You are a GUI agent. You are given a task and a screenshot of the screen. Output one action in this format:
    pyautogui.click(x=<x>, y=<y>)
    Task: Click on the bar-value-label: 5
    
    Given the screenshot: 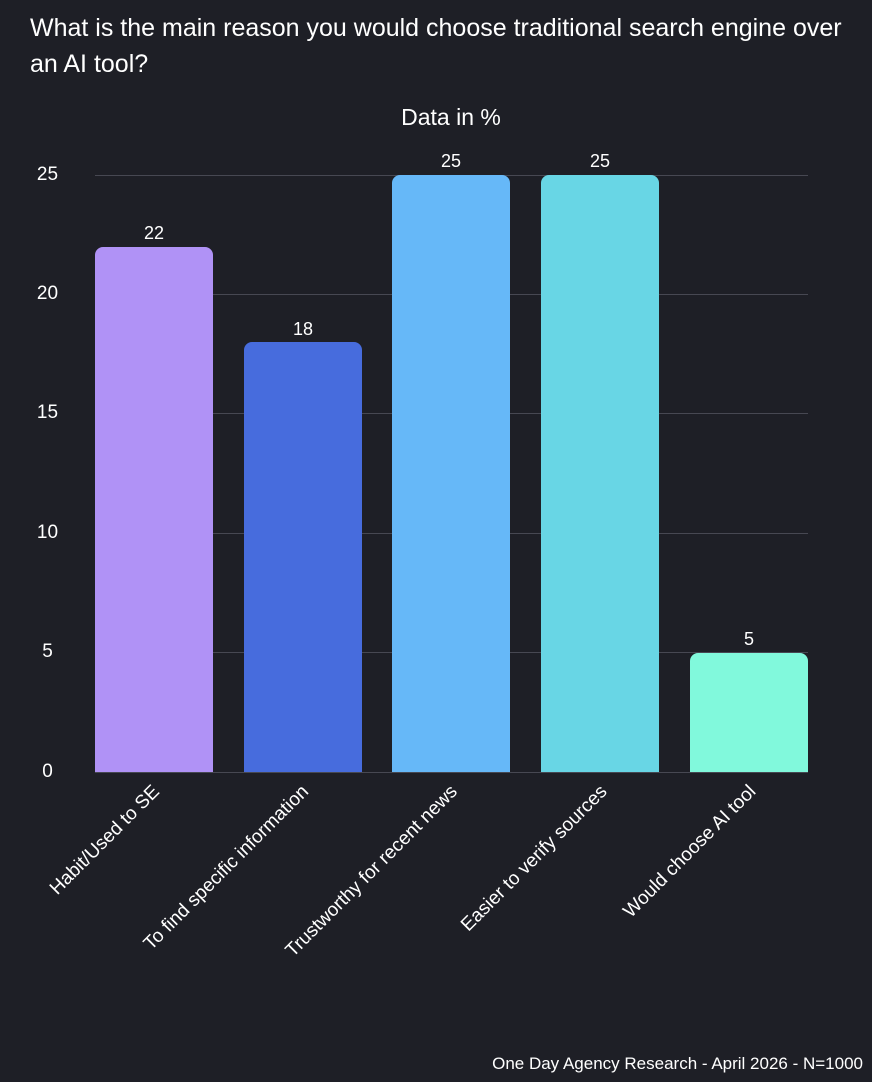 What is the action you would take?
    pyautogui.click(x=748, y=639)
    